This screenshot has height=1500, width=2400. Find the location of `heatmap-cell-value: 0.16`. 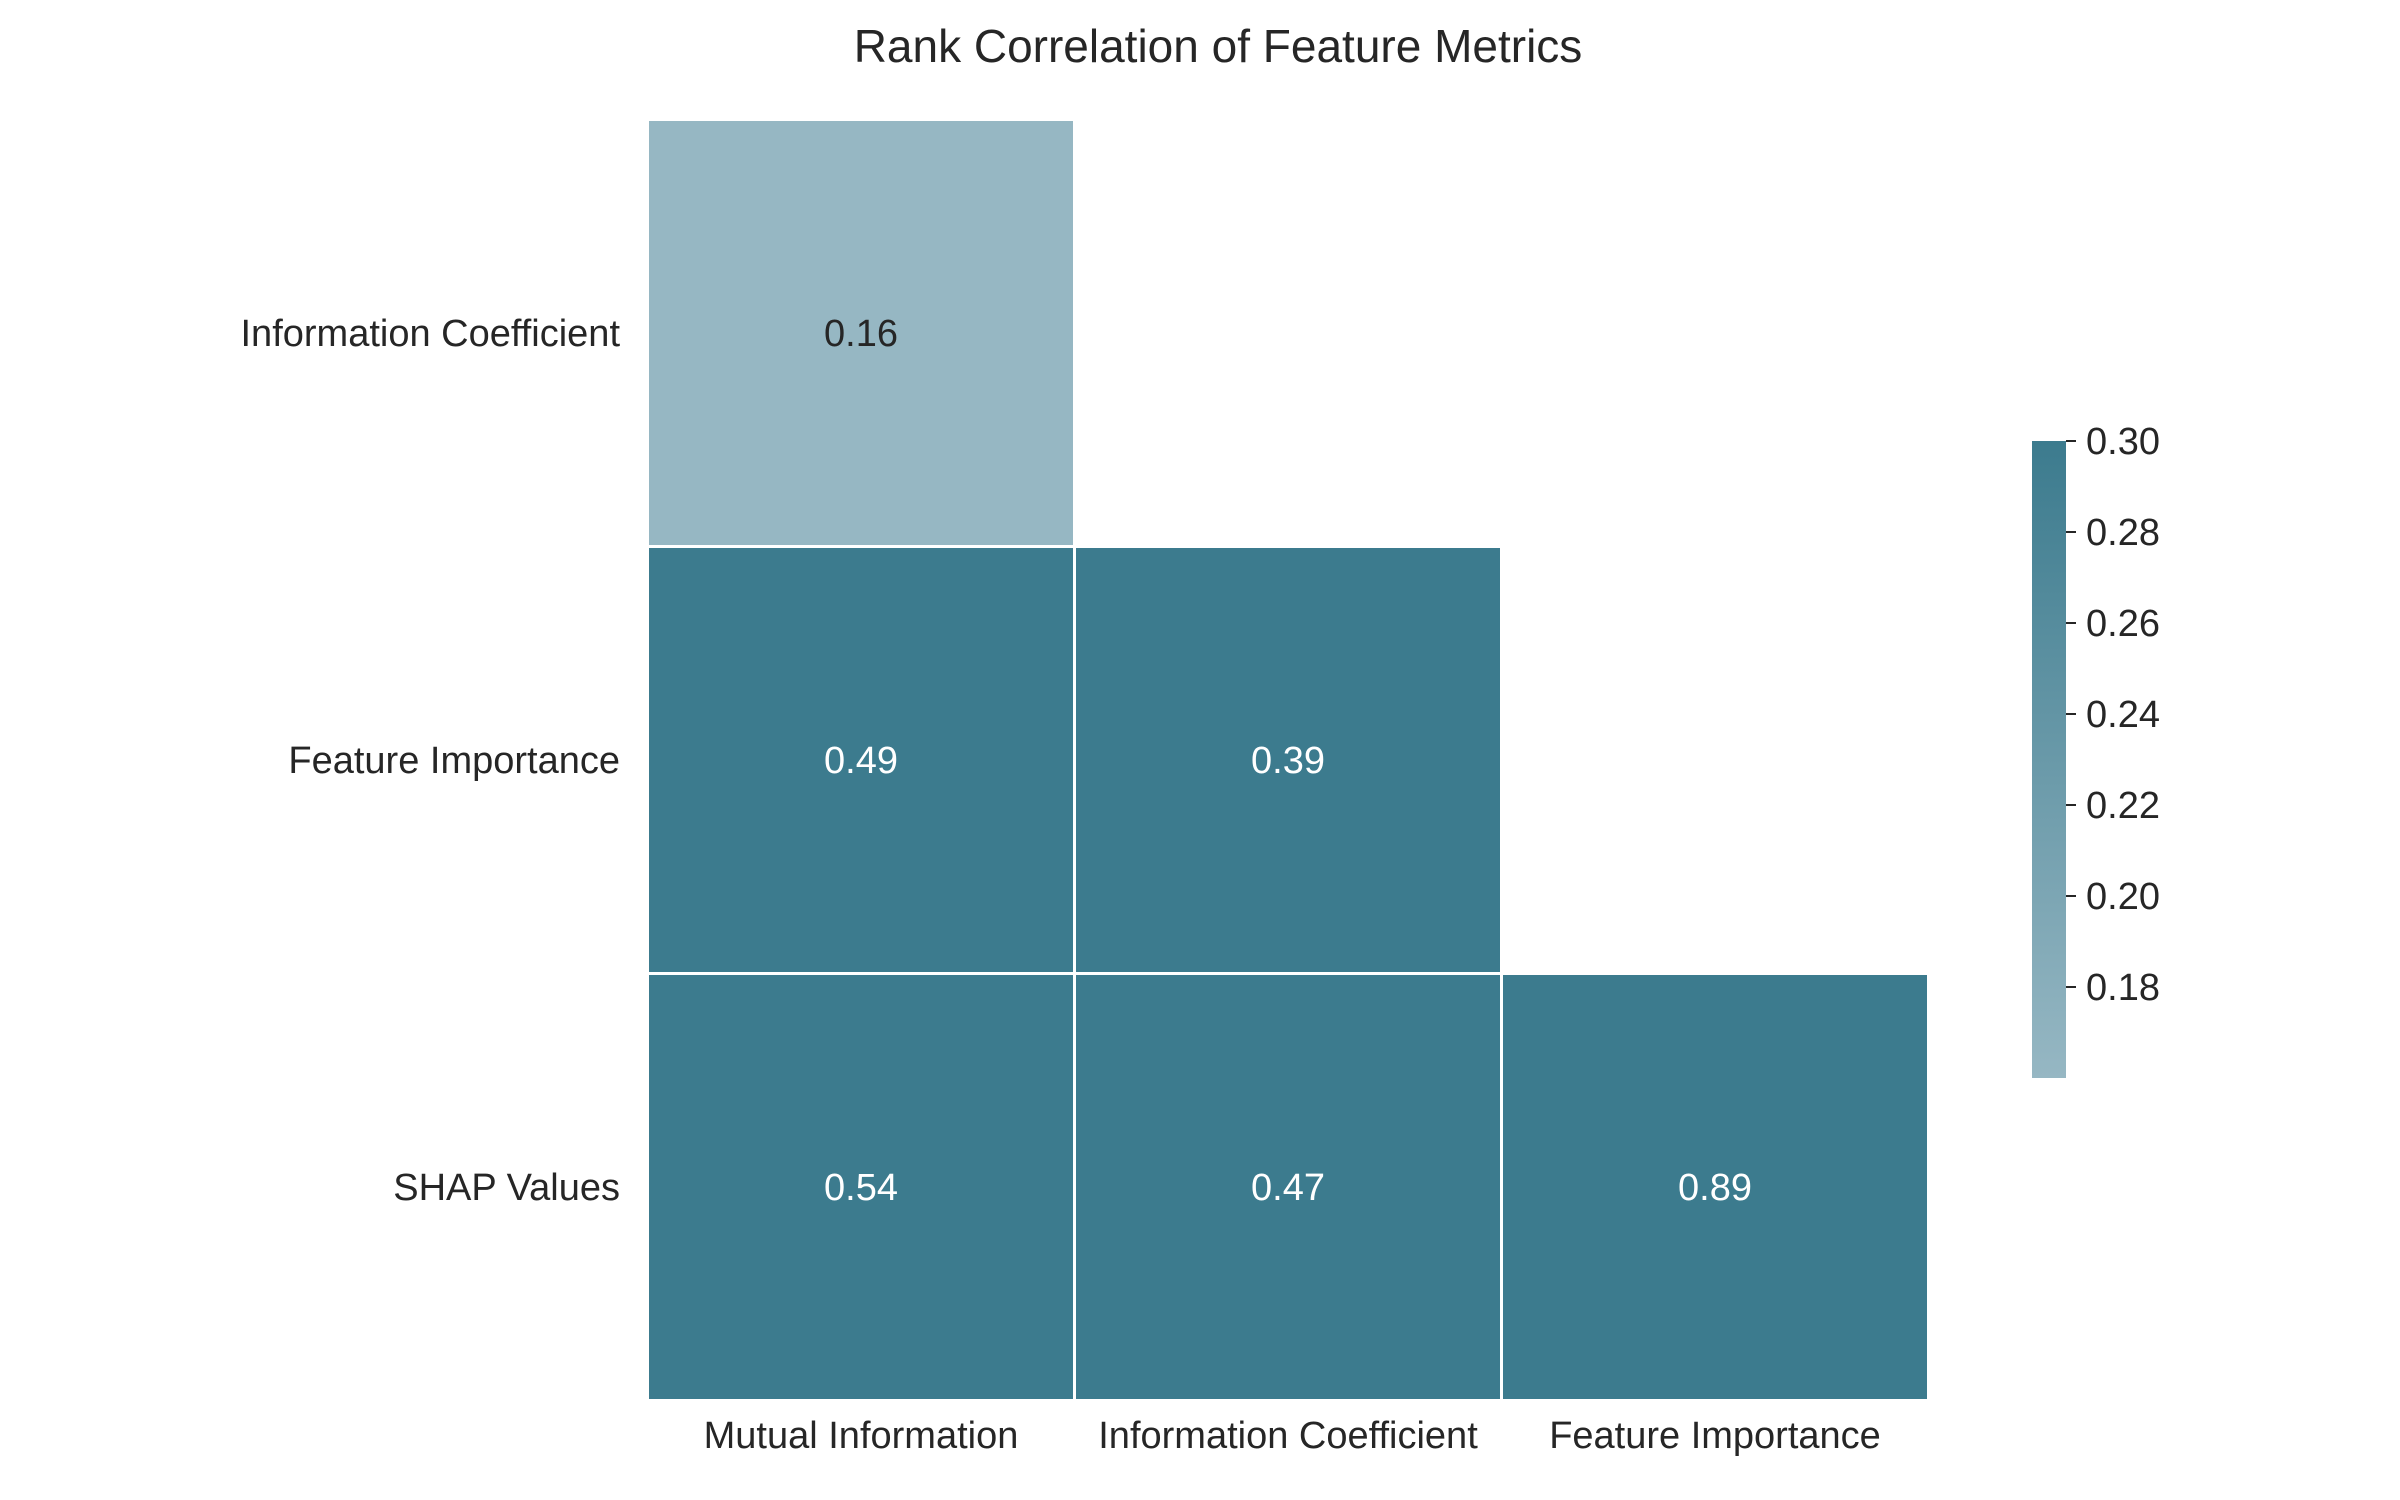

heatmap-cell-value: 0.16 is located at coordinates (861, 334).